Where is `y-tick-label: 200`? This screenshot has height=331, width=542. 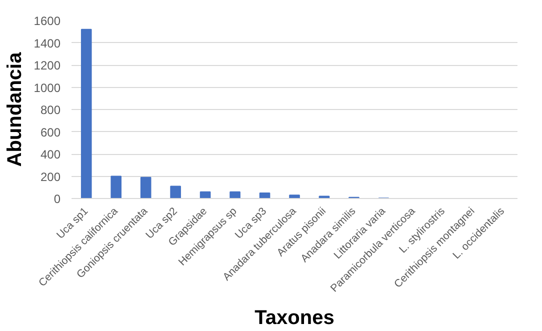
y-tick-label: 200 is located at coordinates (50, 177).